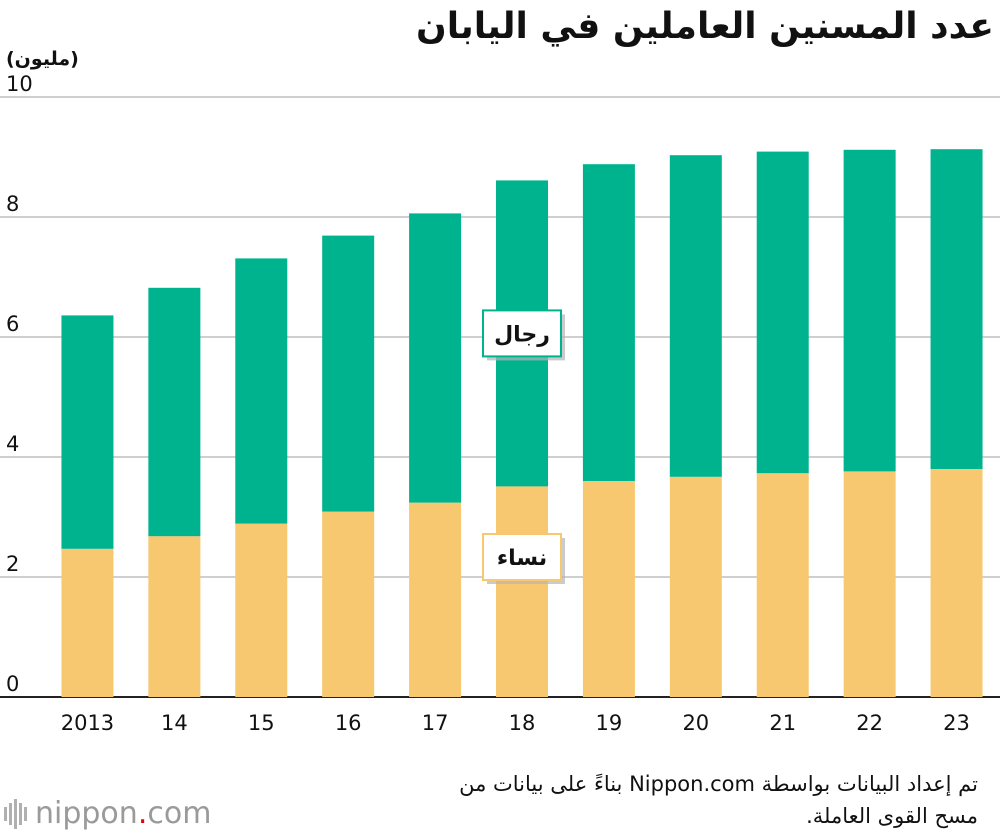 The width and height of the screenshot is (1000, 834). I want to click on logo-bars-icon, so click(15, 813).